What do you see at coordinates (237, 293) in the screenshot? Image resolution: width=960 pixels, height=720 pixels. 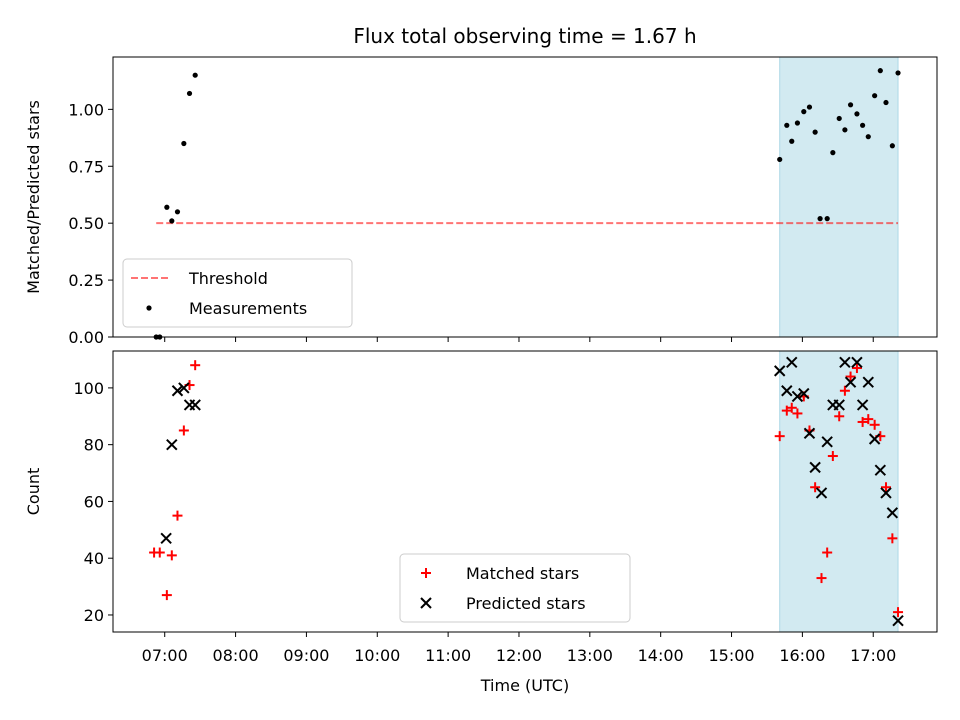 I see `ratio-legend: Threshold Measurements` at bounding box center [237, 293].